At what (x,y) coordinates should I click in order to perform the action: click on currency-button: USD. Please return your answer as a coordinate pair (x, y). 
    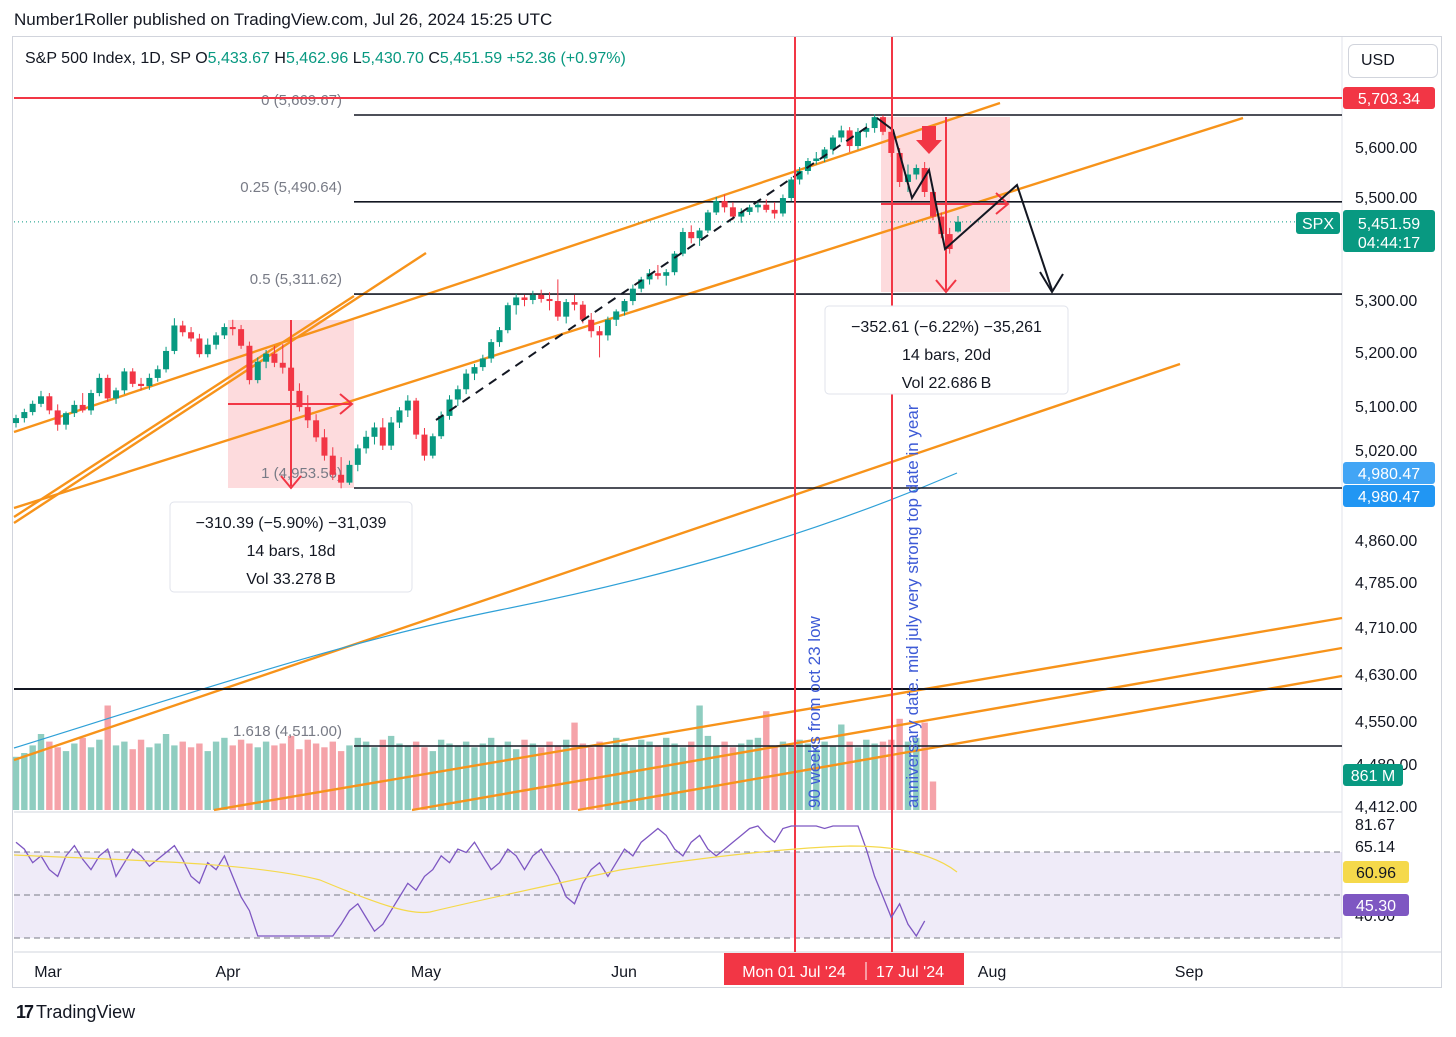
    Looking at the image, I should click on (1393, 61).